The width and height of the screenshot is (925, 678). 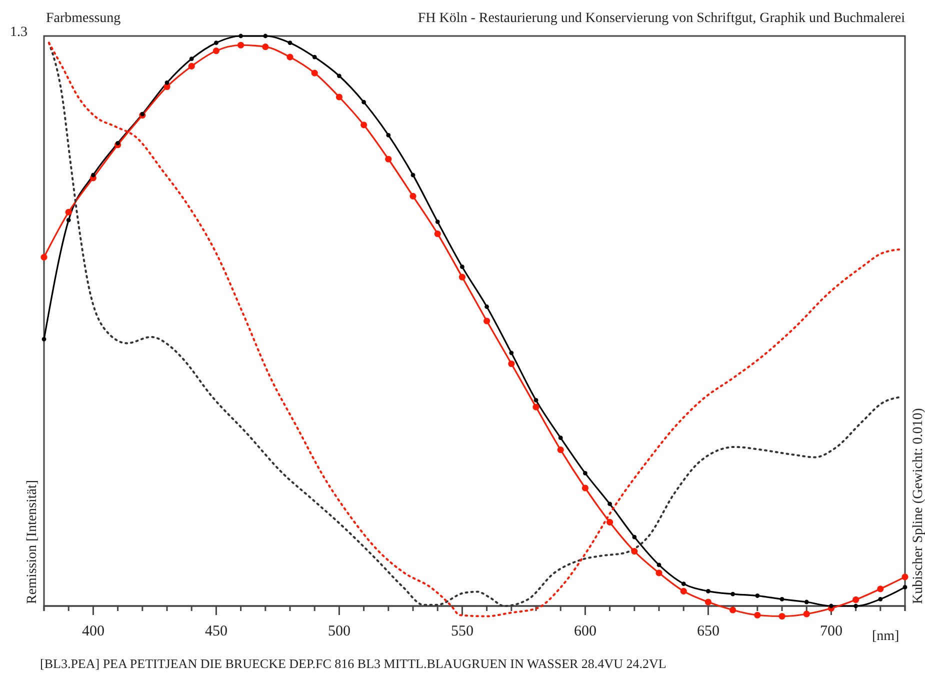 What do you see at coordinates (918, 506) in the screenshot?
I see `y2-axis-title: Kubischer Spline (Gewicht: 0.010)` at bounding box center [918, 506].